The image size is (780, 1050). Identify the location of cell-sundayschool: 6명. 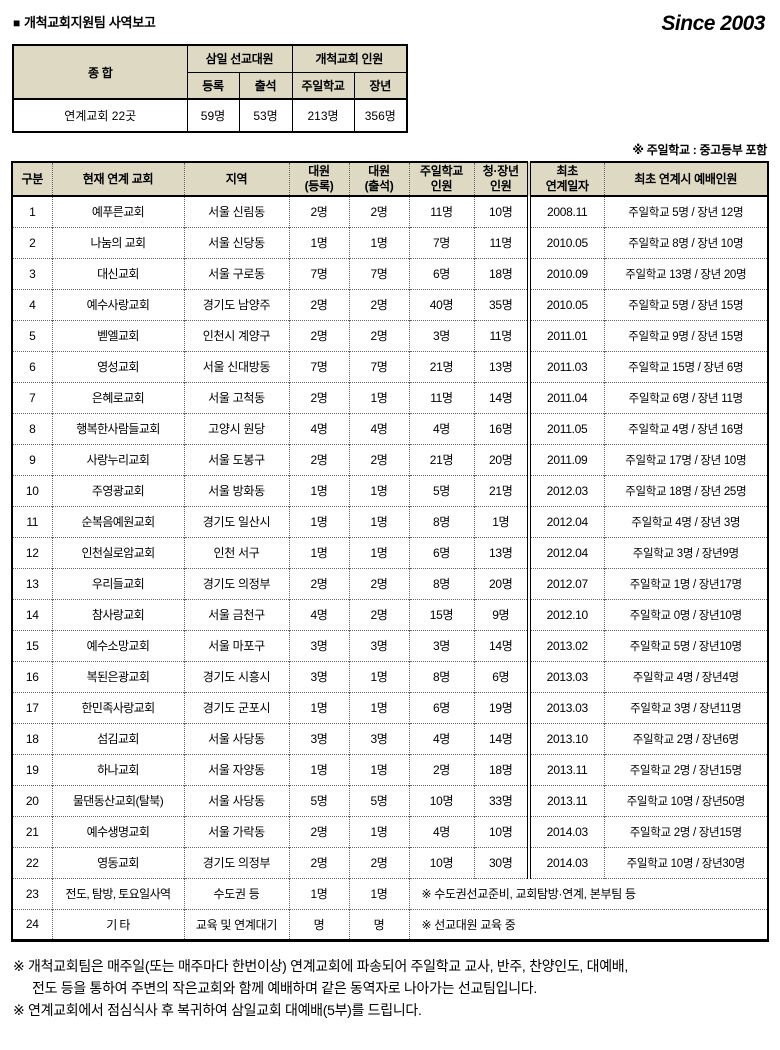
(441, 273).